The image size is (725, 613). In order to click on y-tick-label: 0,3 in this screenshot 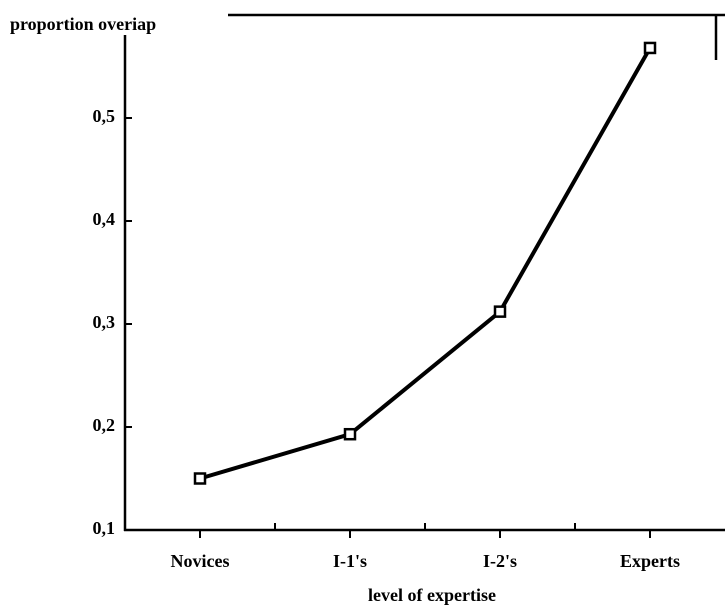, I will do `click(104, 322)`.